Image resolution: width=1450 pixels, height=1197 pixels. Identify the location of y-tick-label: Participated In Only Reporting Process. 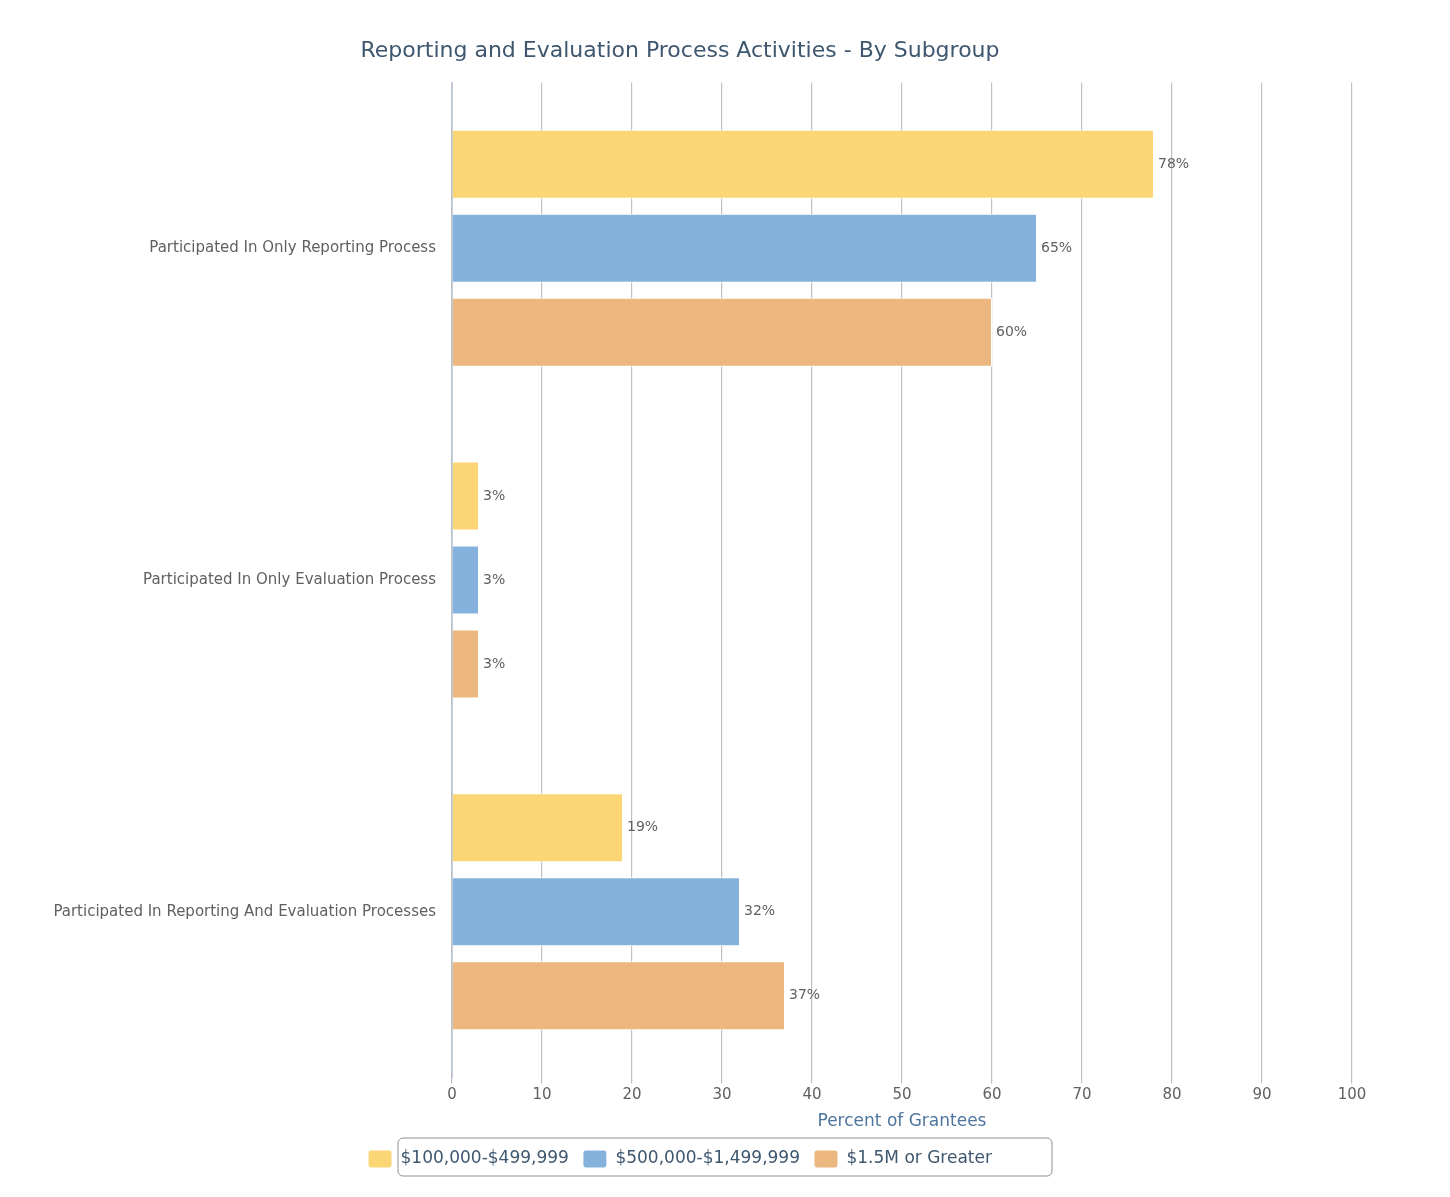
(293, 247).